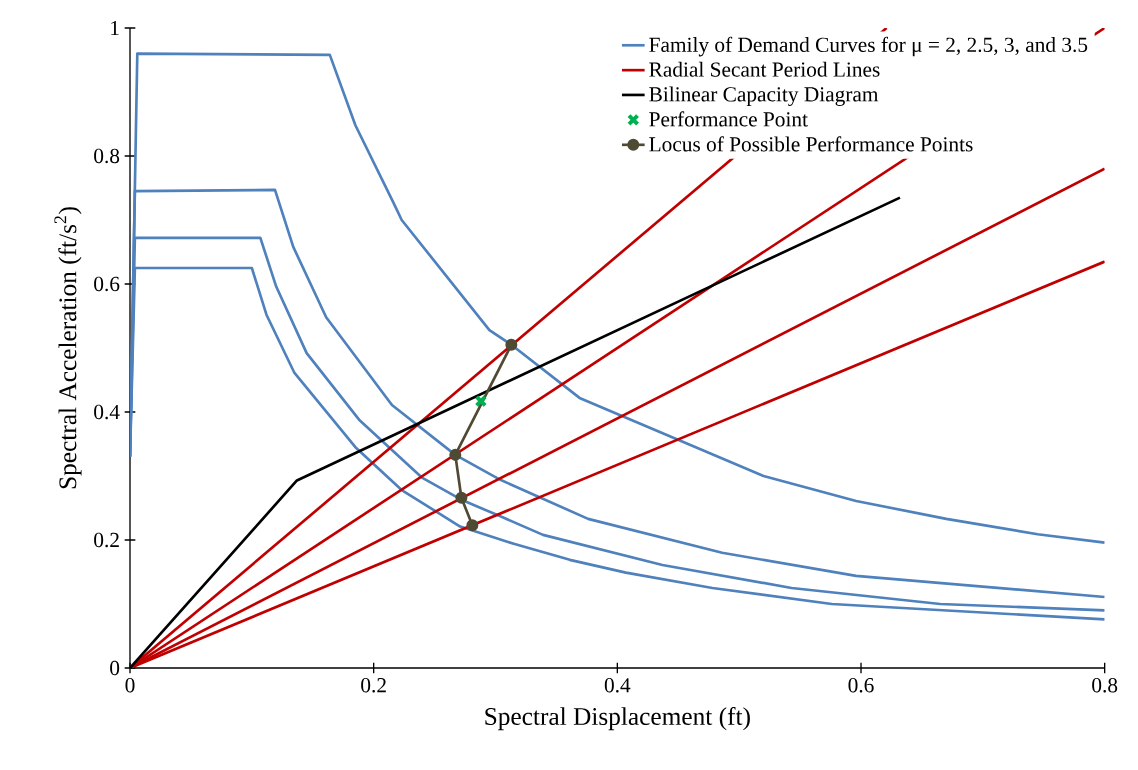 Image resolution: width=1138 pixels, height=770 pixels. I want to click on y-tick-label: 0, so click(115, 668).